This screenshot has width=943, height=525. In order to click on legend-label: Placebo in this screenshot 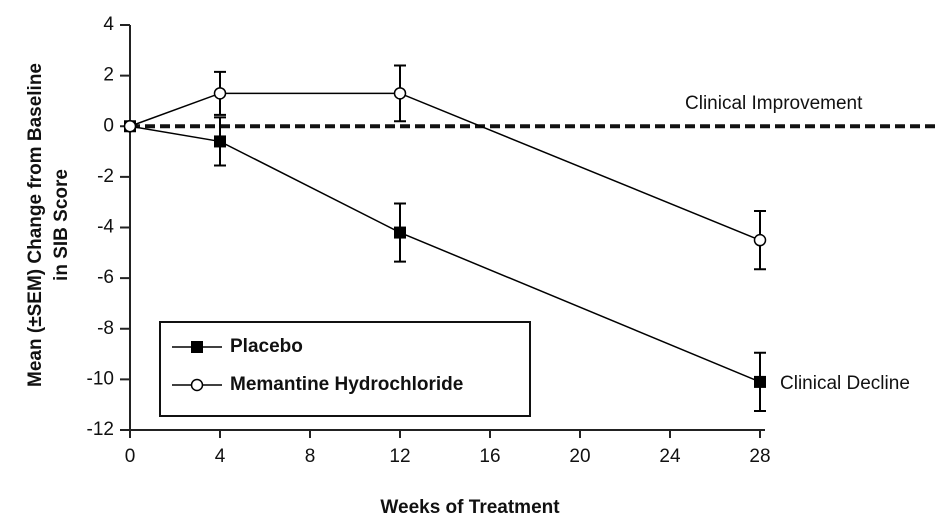, I will do `click(266, 346)`.